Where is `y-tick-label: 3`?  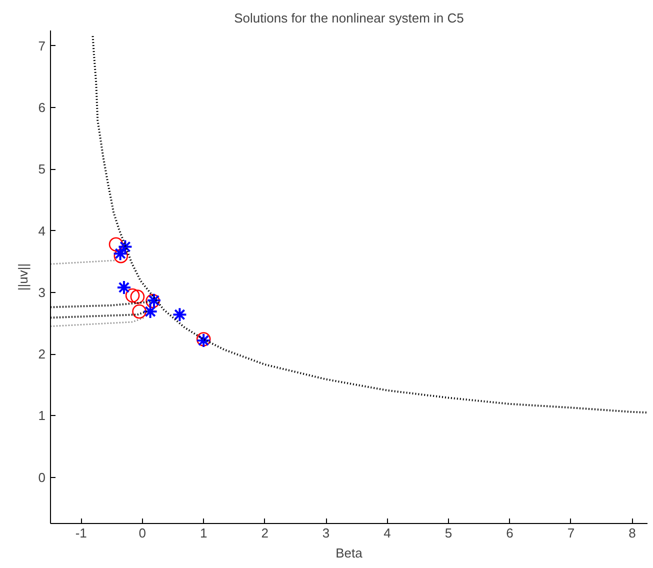
y-tick-label: 3 is located at coordinates (42, 292).